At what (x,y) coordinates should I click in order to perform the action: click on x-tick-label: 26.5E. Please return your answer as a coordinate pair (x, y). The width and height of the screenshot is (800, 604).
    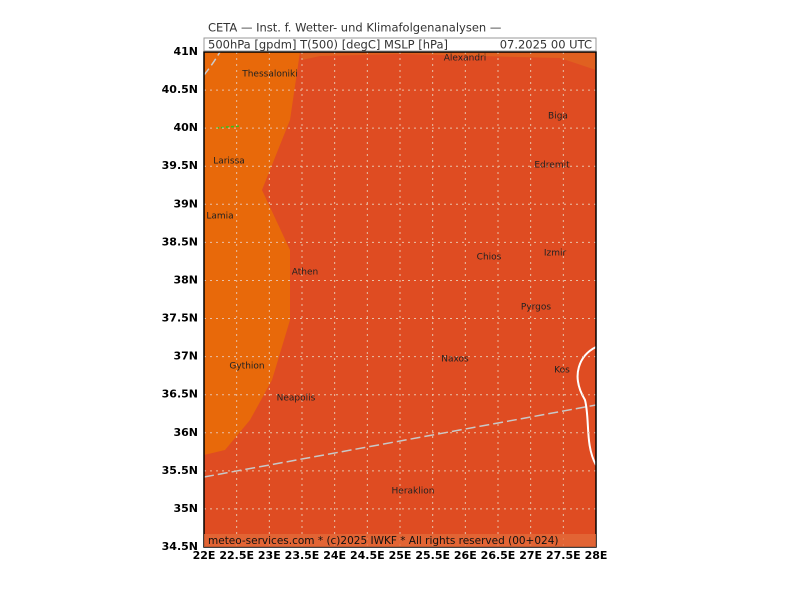
    Looking at the image, I should click on (498, 555).